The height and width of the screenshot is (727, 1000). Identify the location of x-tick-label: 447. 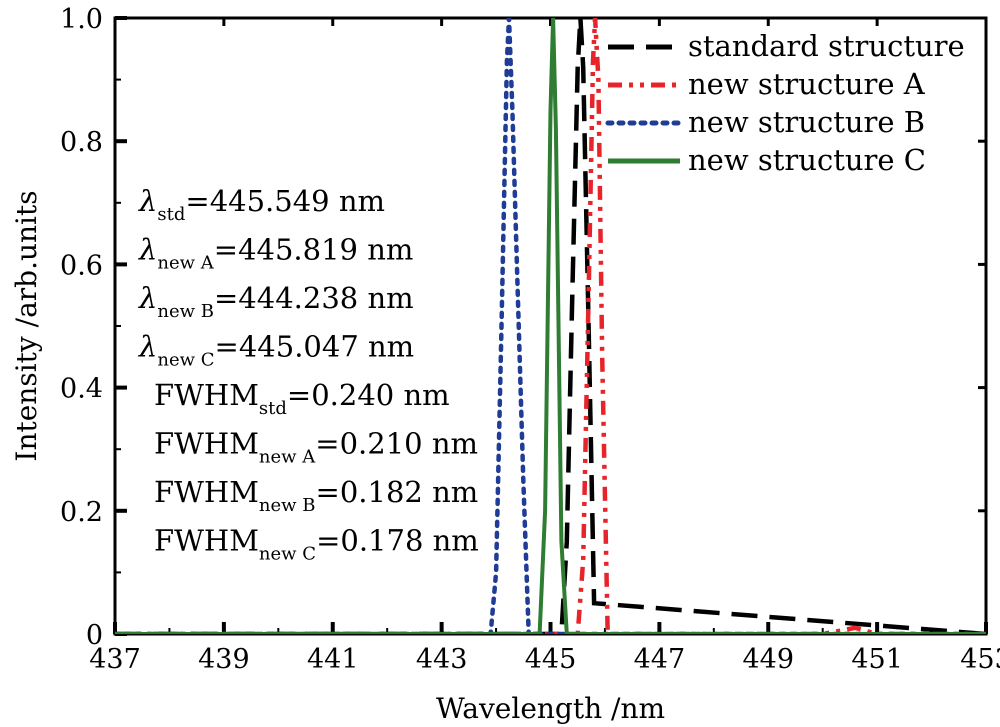
(660, 659).